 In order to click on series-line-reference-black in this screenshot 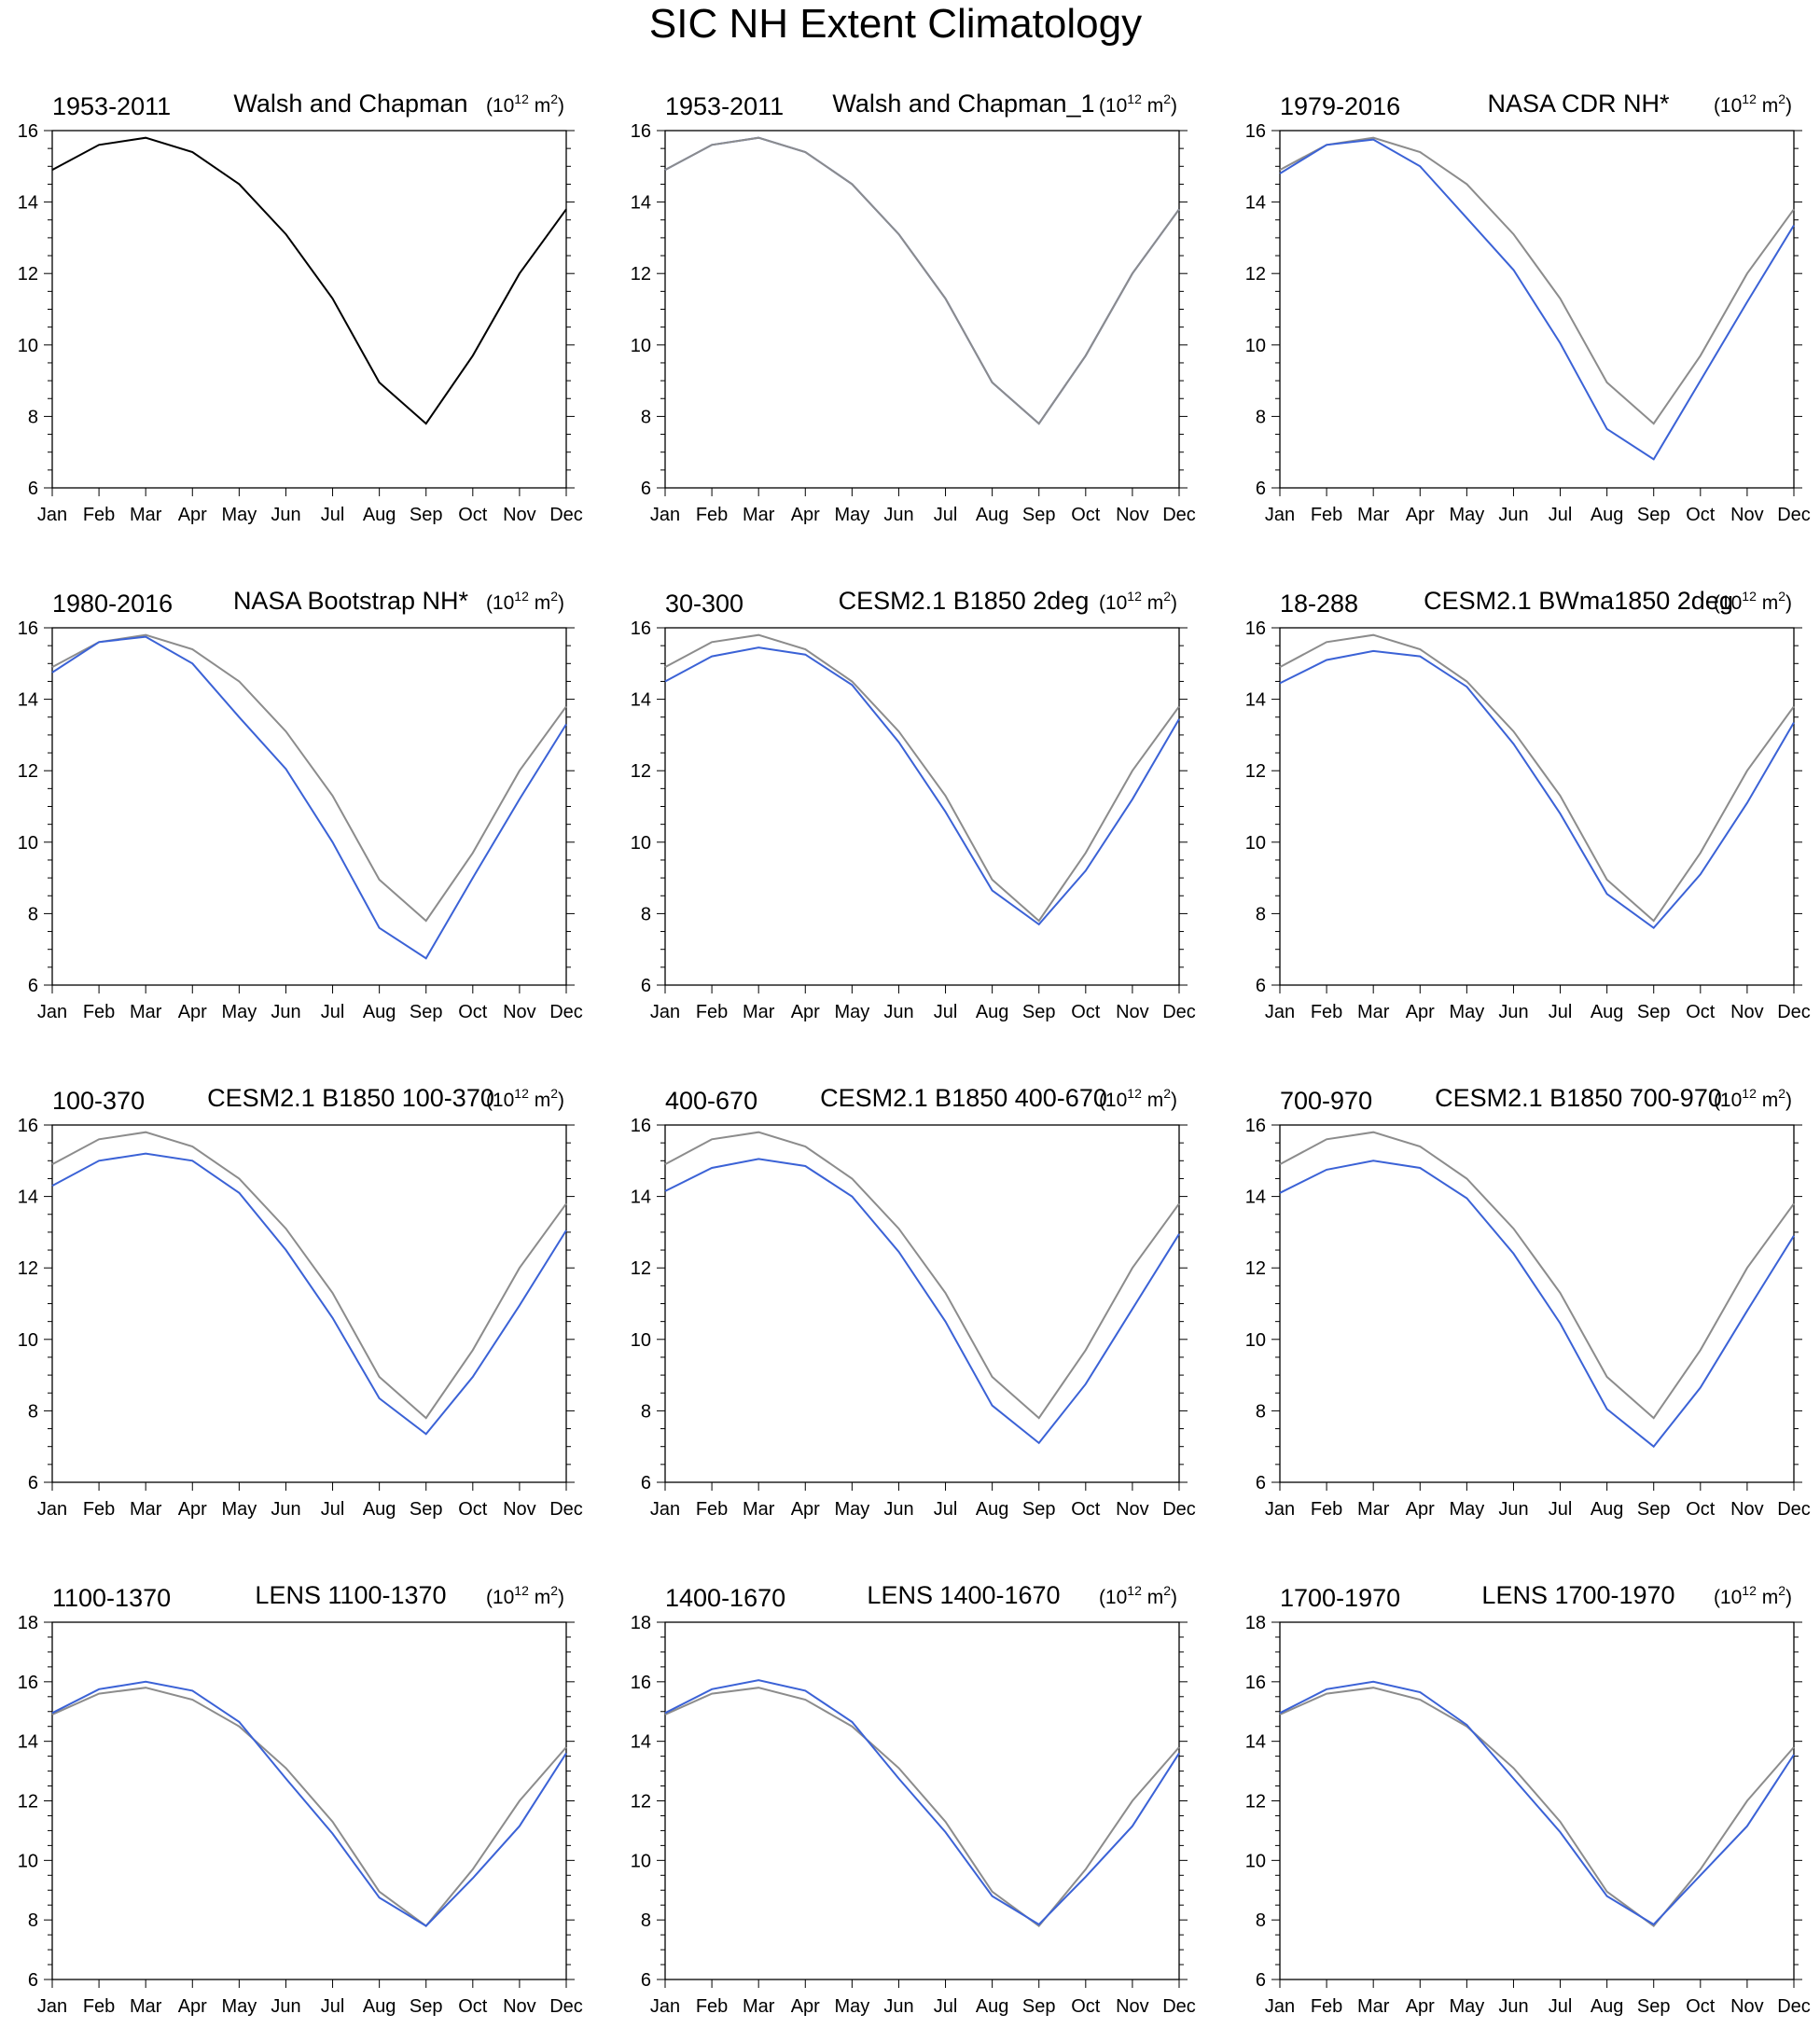, I will do `click(309, 280)`.